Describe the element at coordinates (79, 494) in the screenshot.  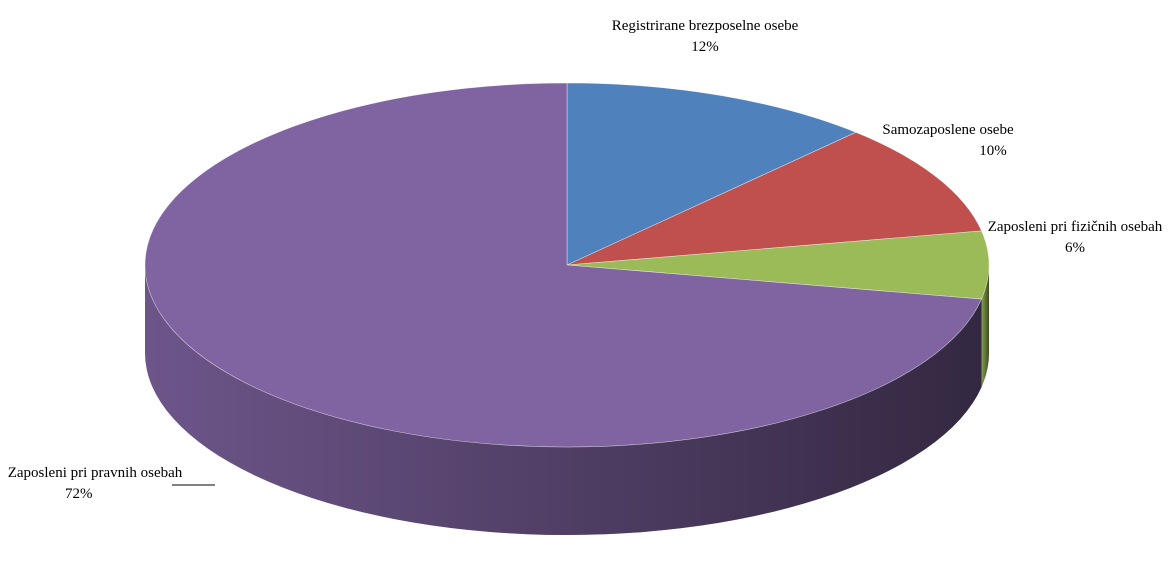
I see `value-label: 72%` at that location.